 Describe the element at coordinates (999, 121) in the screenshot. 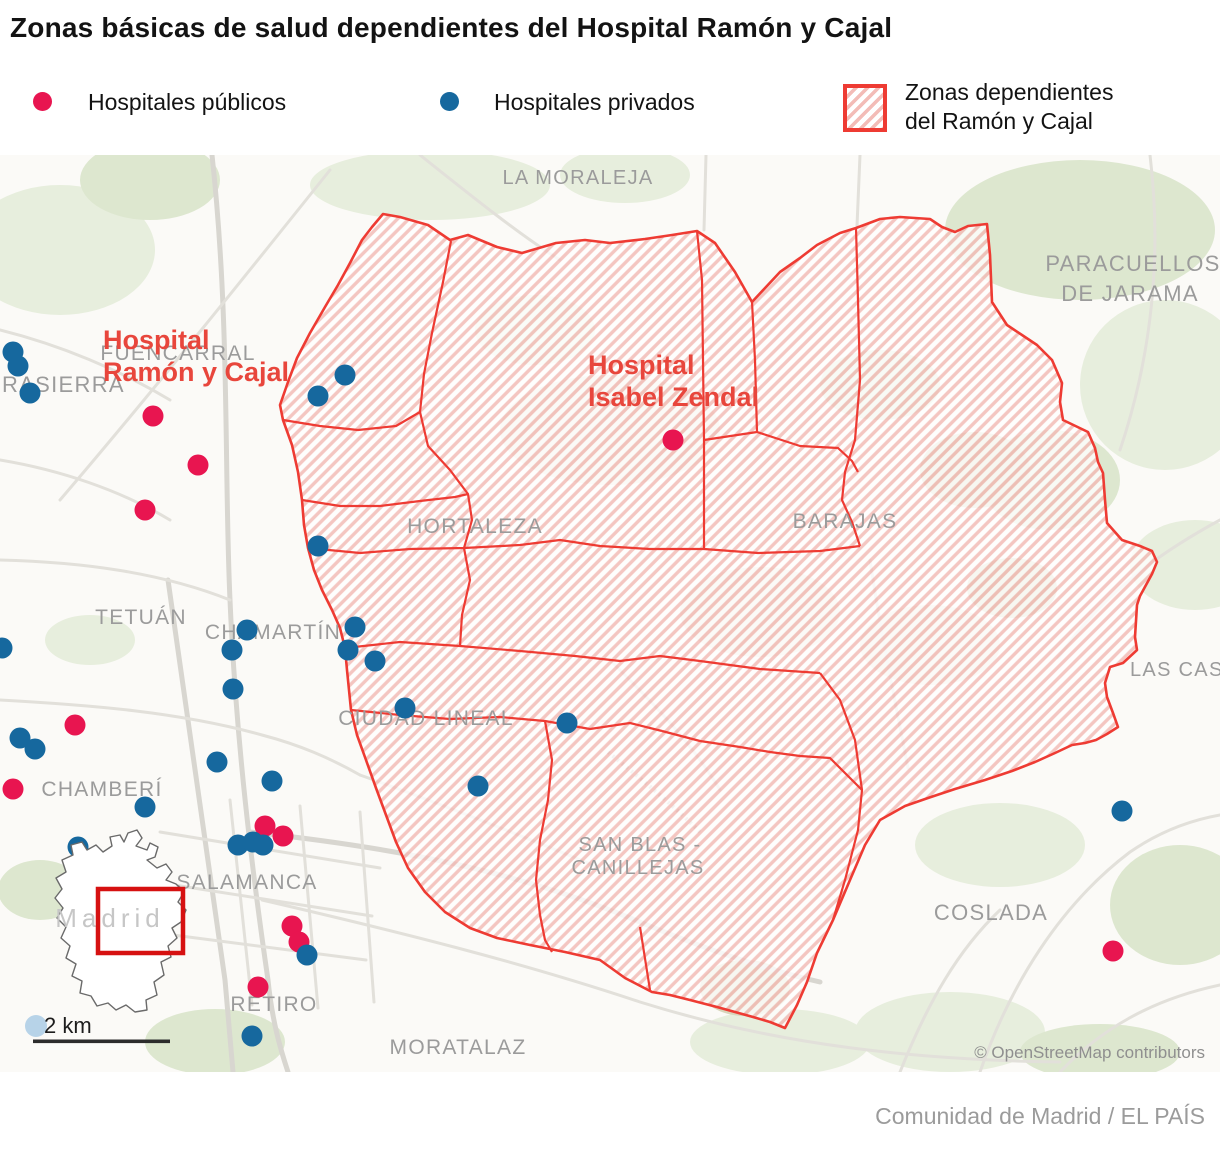

I see `legend-label-zones-line2: del Ramón y Cajal` at that location.